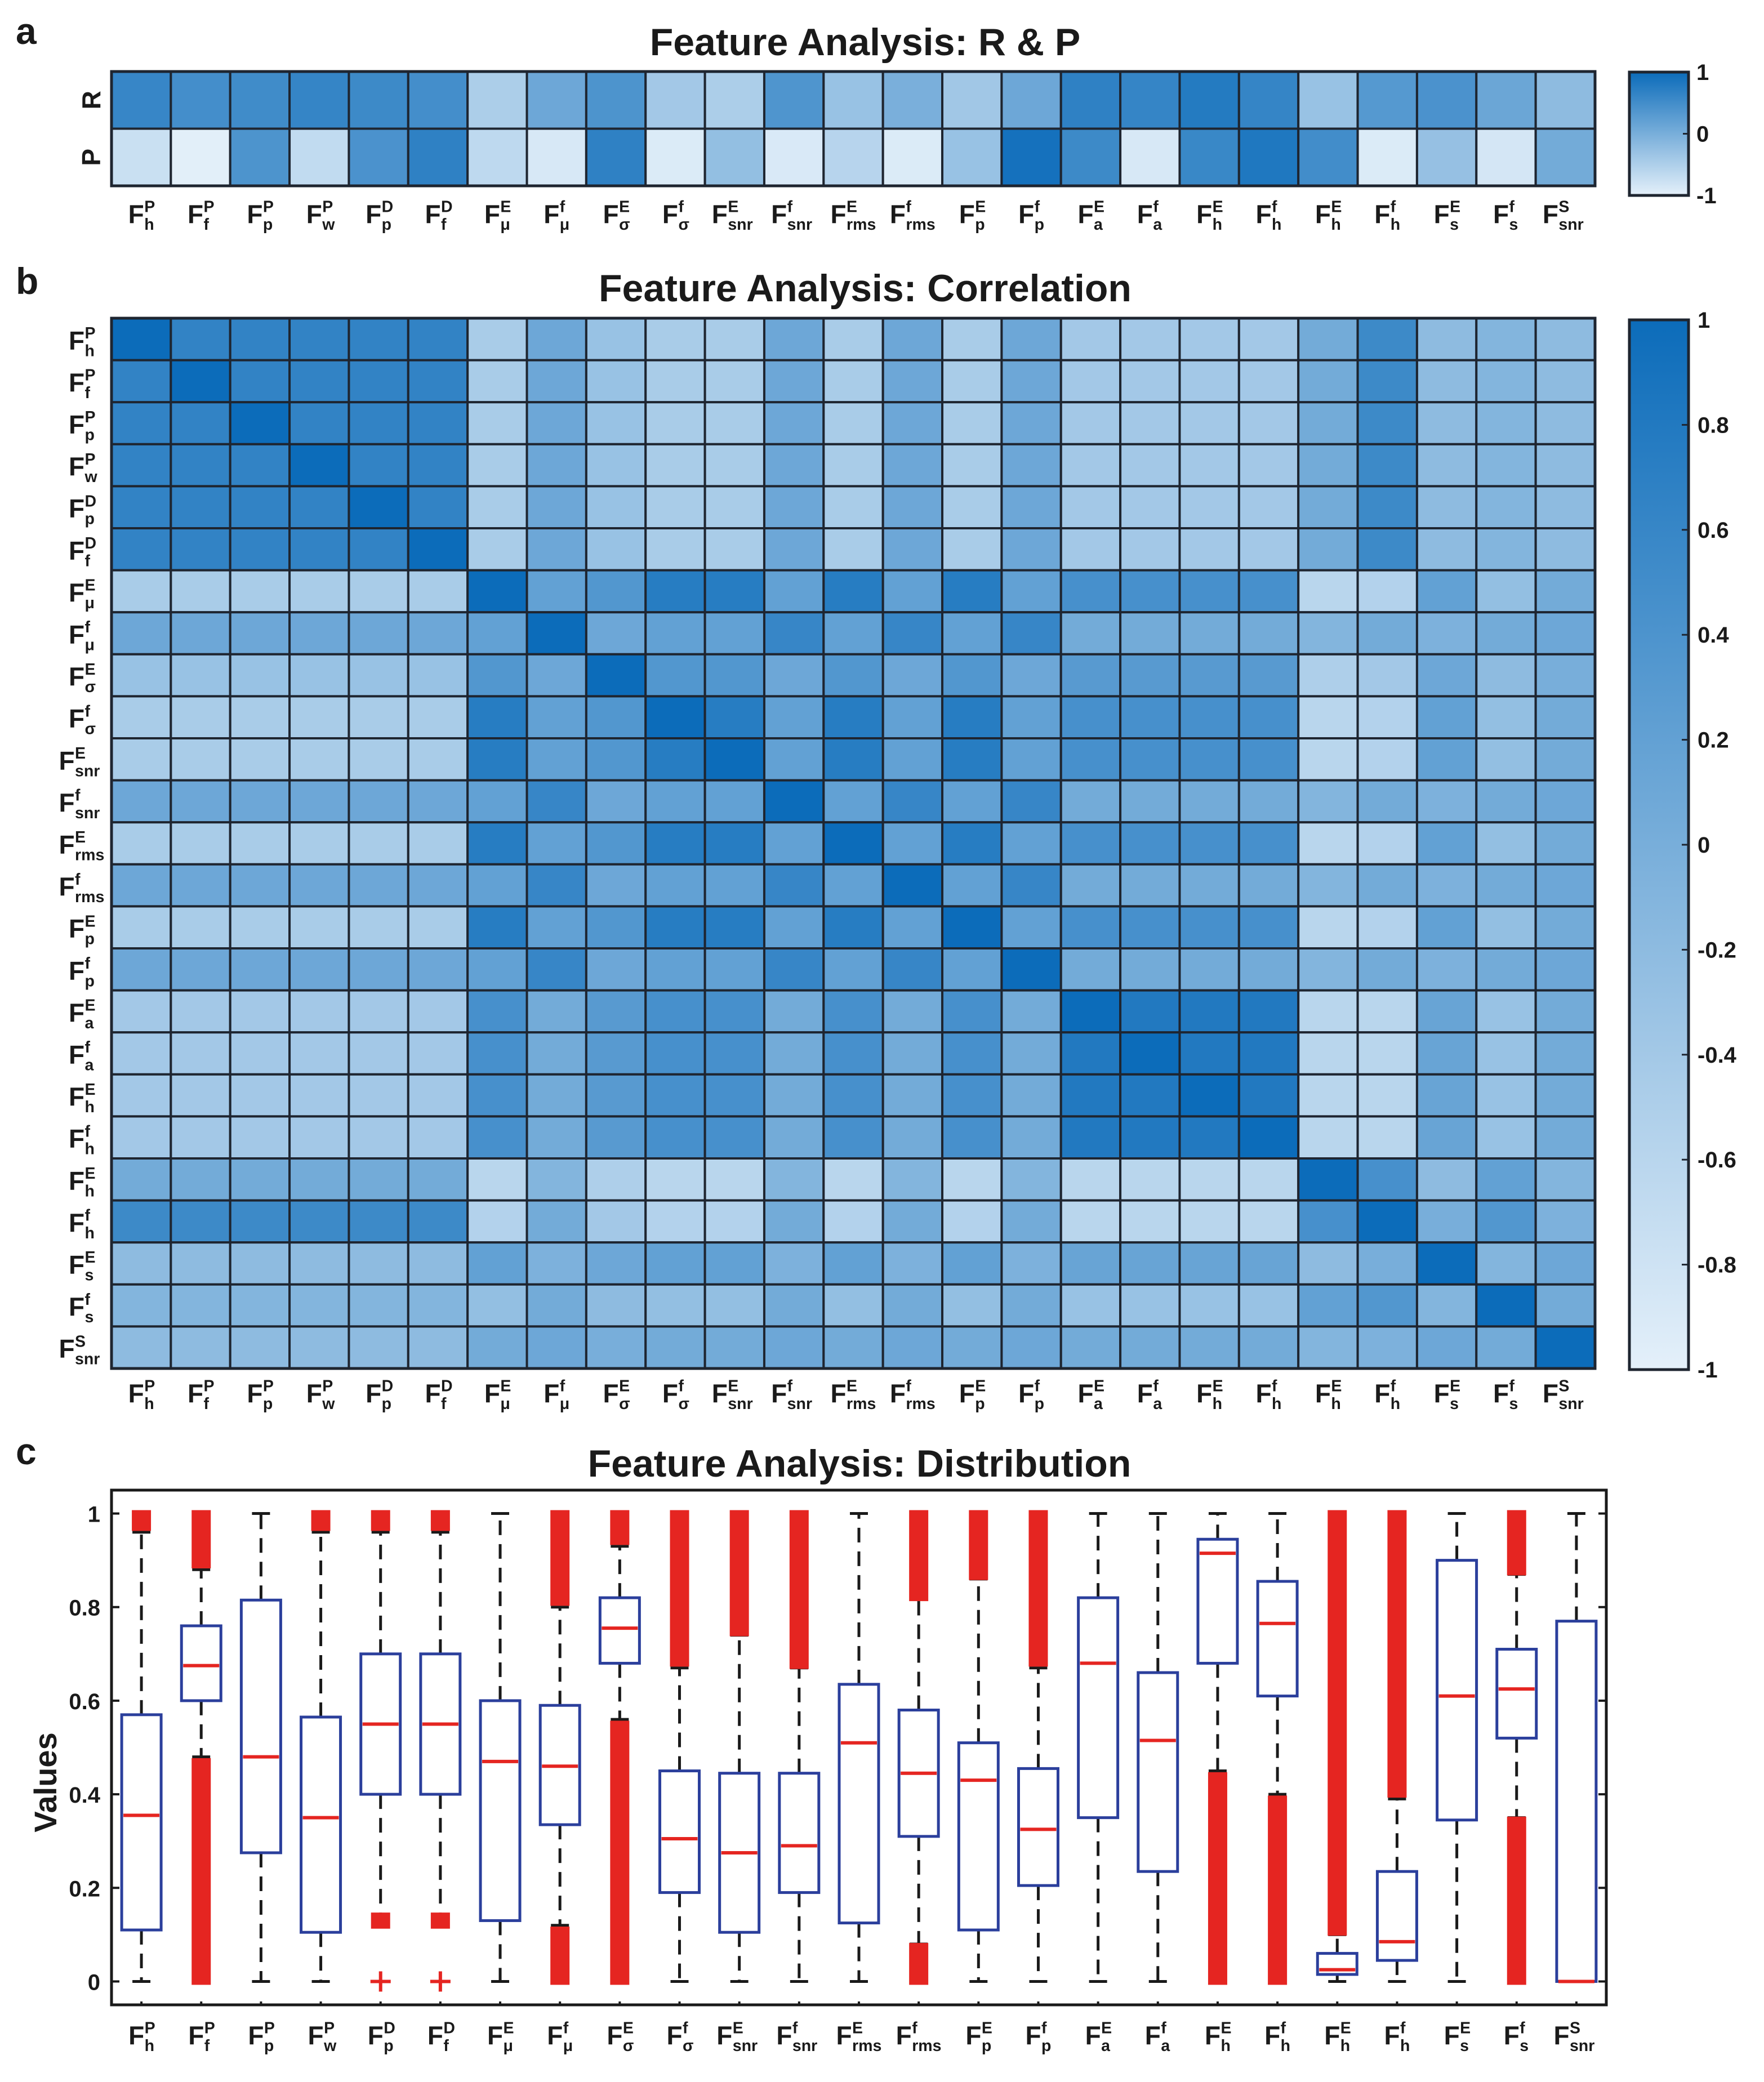 The width and height of the screenshot is (1764, 2082). I want to click on colorbar-a-tick-label: 0, so click(1702, 134).